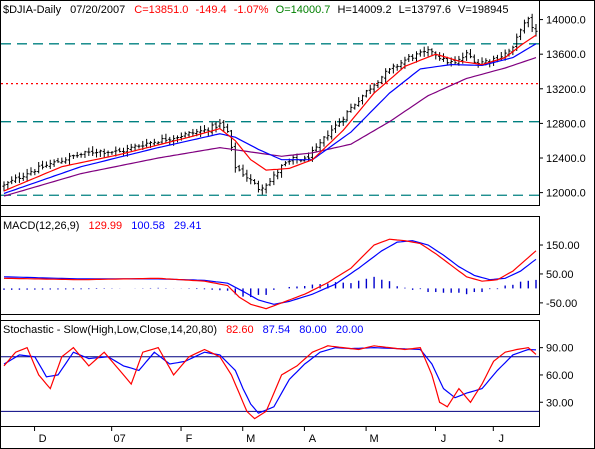 The height and width of the screenshot is (449, 595). Describe the element at coordinates (43, 439) in the screenshot. I see `month-tick-label: D` at that location.